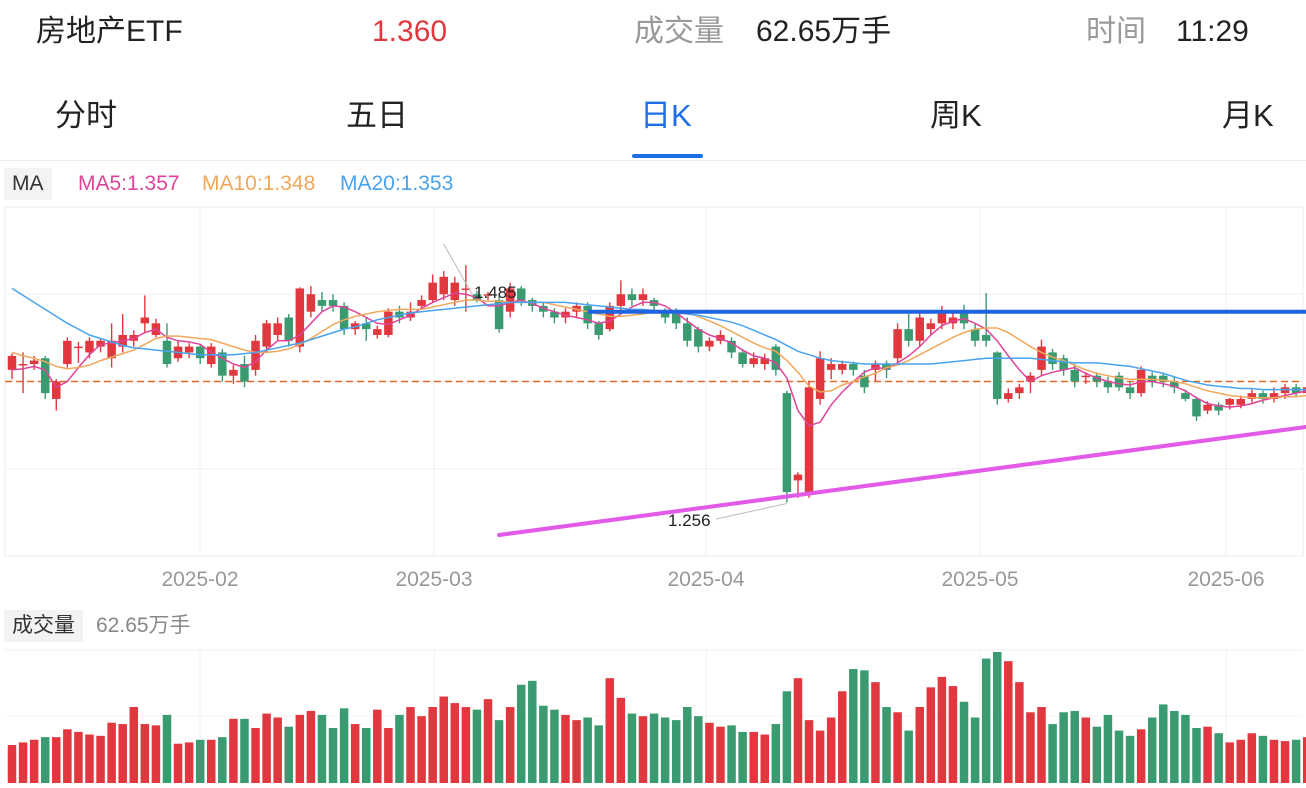 The width and height of the screenshot is (1306, 788). I want to click on tab-daily-k: 日K, so click(666, 115).